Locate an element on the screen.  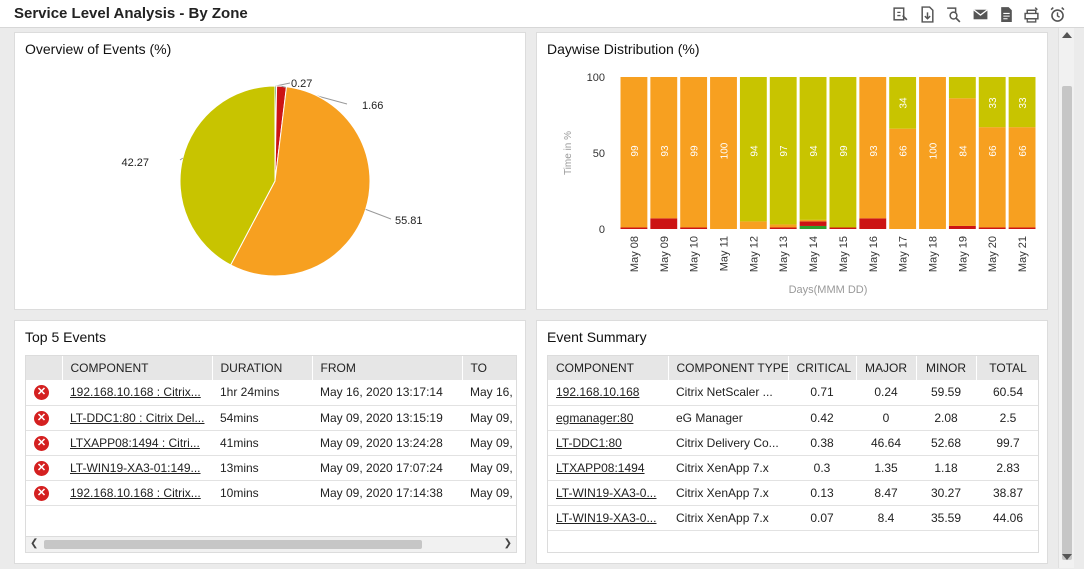
pie-slice is located at coordinates (300, 181).